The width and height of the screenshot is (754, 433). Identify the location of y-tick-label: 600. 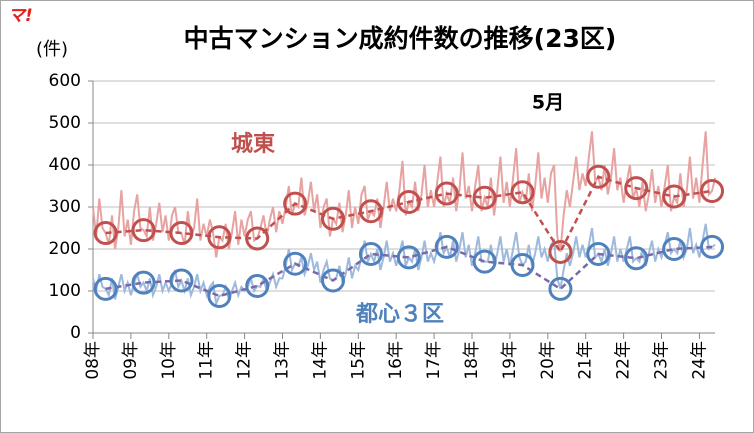
(65, 81).